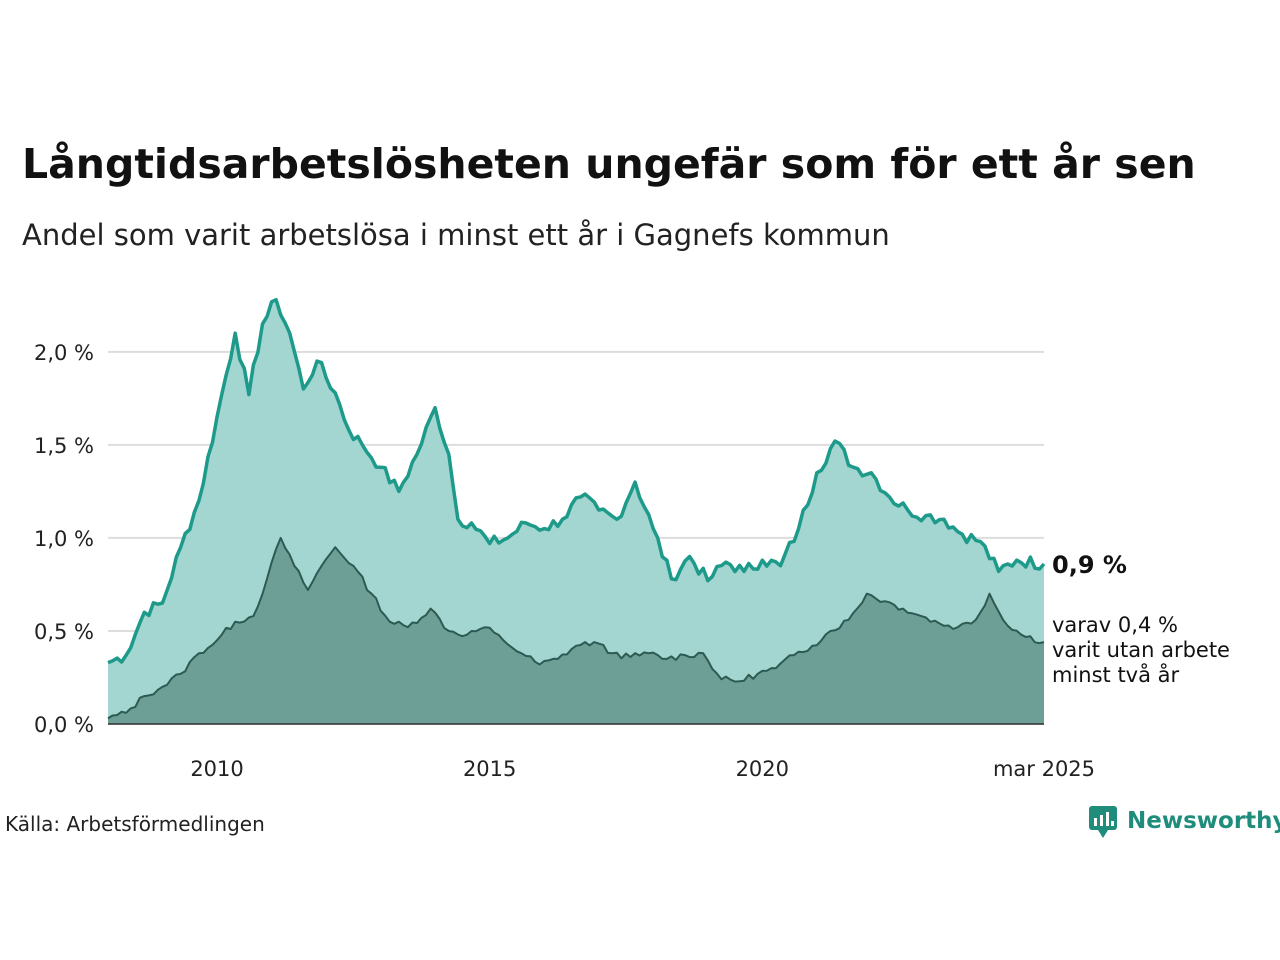 The width and height of the screenshot is (1280, 960). Describe the element at coordinates (1044, 769) in the screenshot. I see `x-tick-label: mar 2025` at that location.